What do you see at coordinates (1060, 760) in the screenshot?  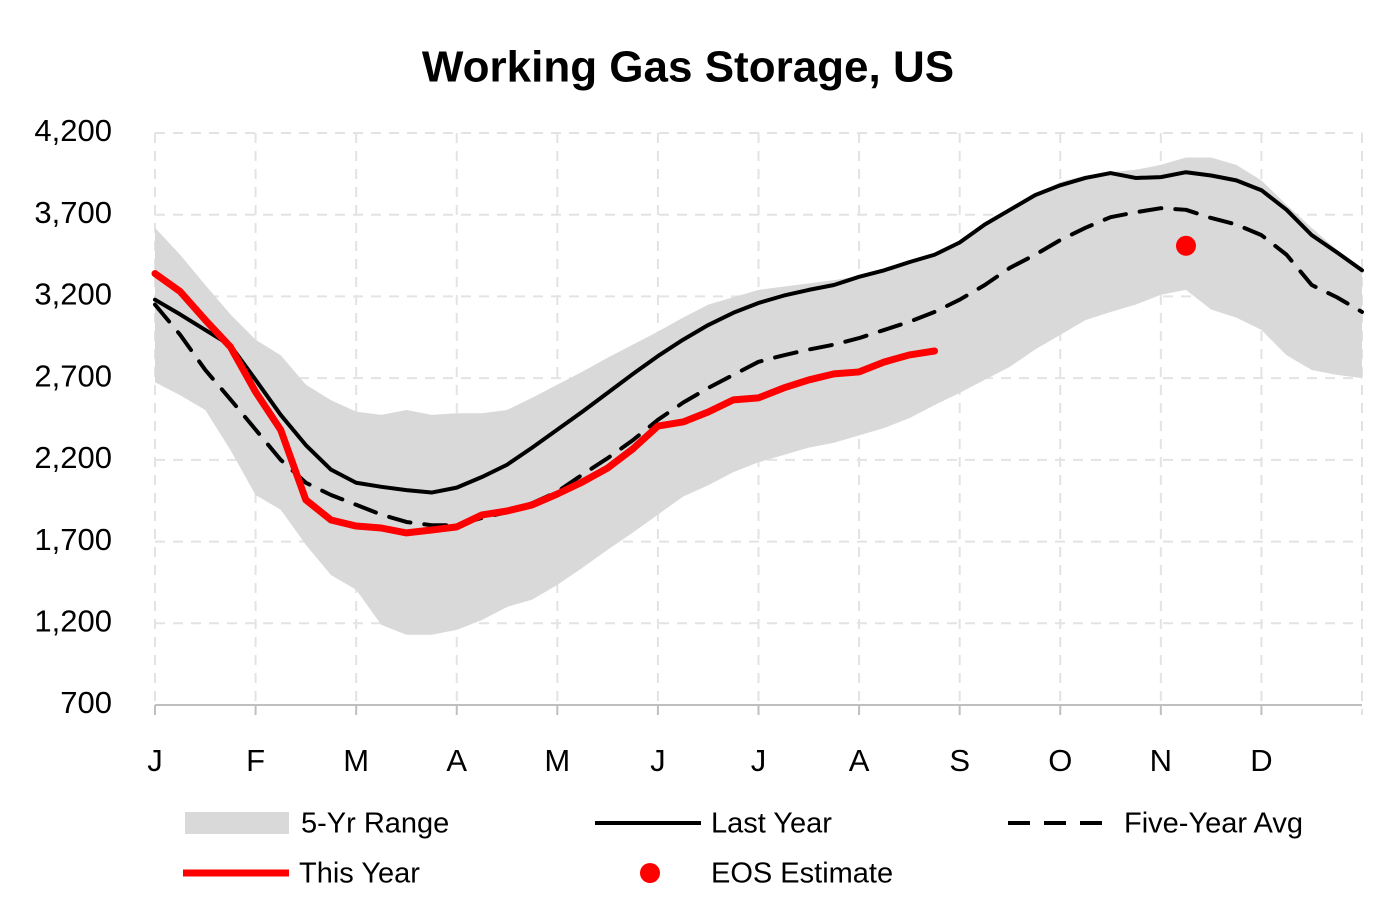 I see `x-tick-label: O` at bounding box center [1060, 760].